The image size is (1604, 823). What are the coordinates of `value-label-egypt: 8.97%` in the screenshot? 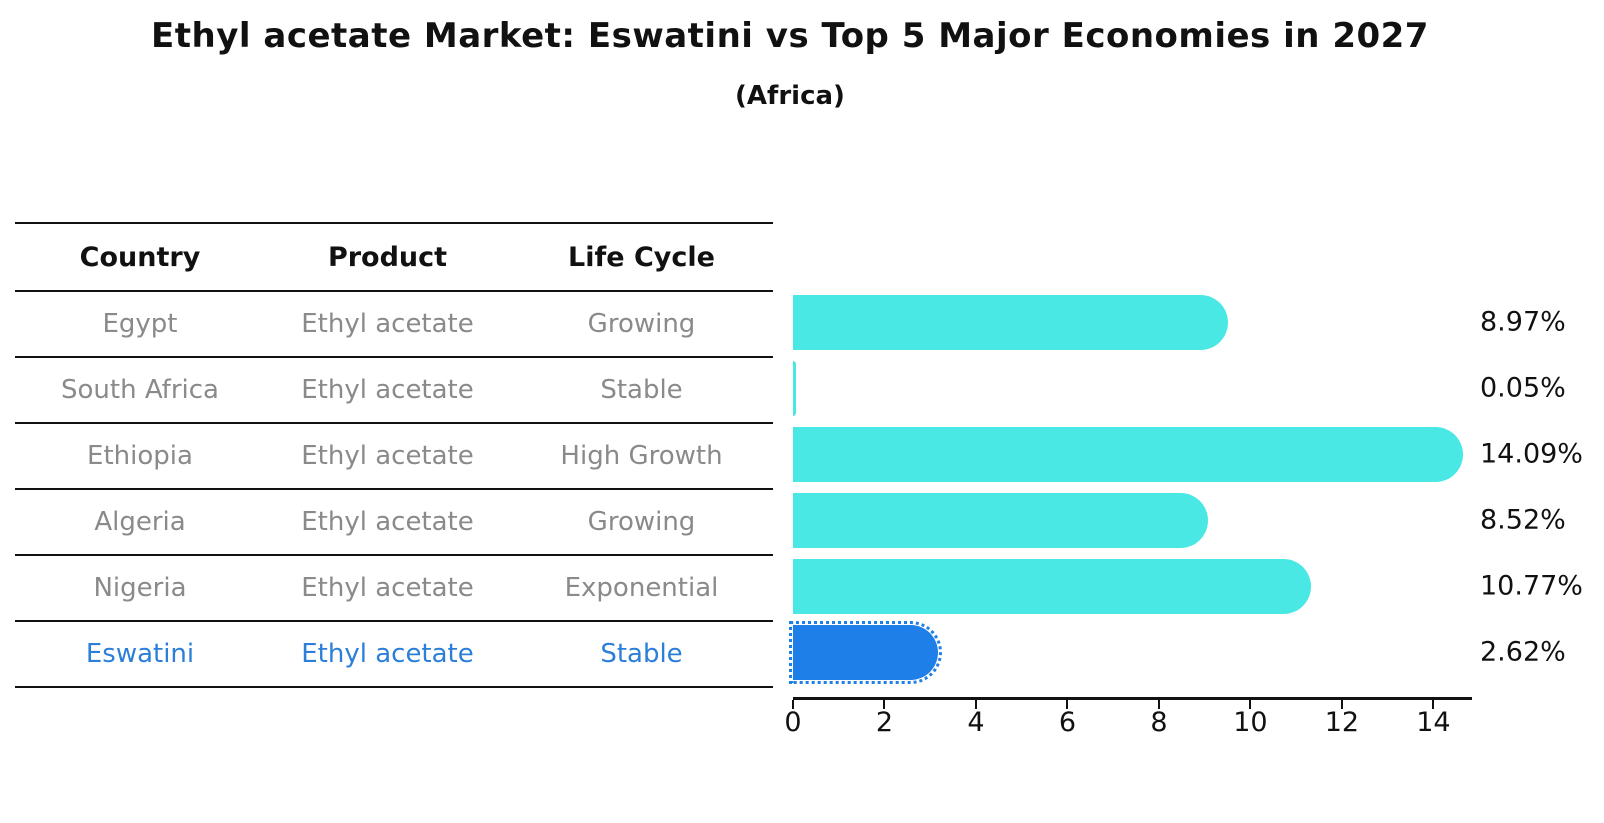 It's located at (1523, 322).